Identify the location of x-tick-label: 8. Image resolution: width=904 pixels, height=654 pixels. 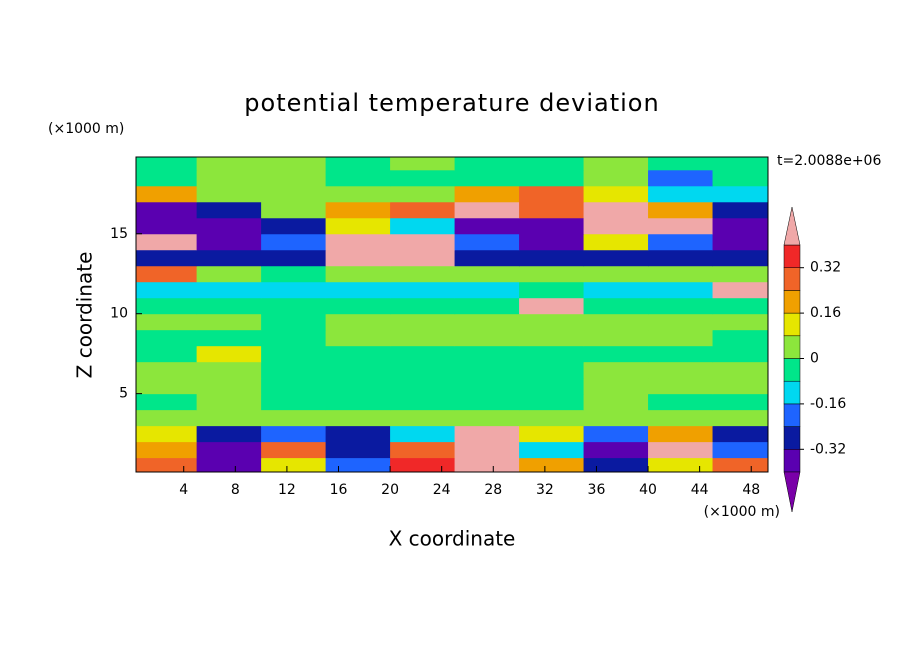
(235, 490).